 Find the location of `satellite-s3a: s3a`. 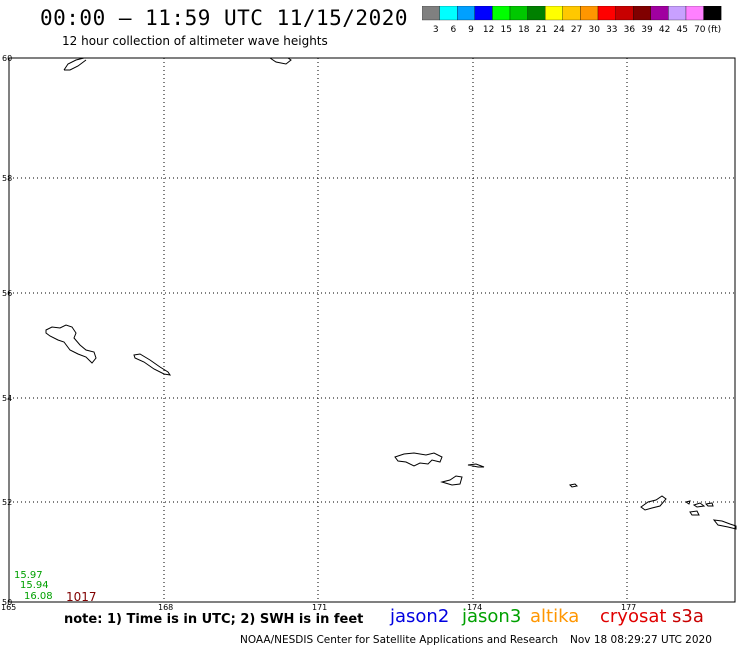

satellite-s3a: s3a is located at coordinates (688, 616).